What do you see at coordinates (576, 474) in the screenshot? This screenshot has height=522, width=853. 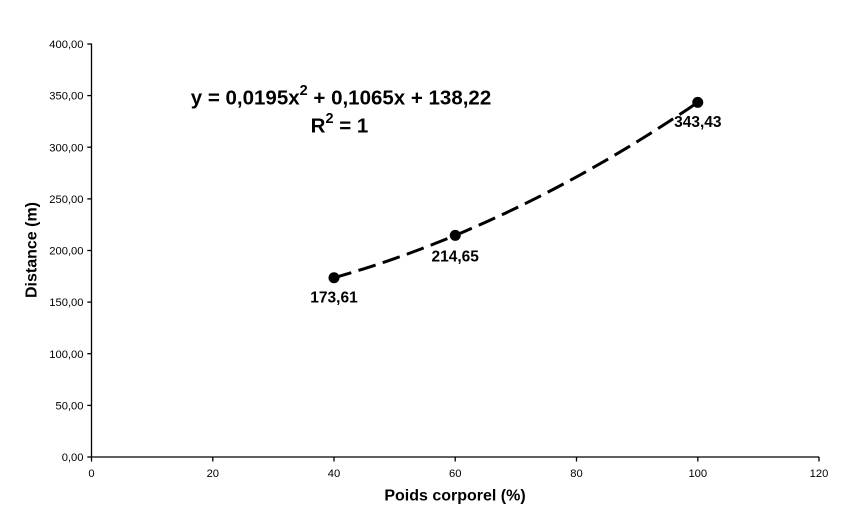 I see `svg-text: 80` at bounding box center [576, 474].